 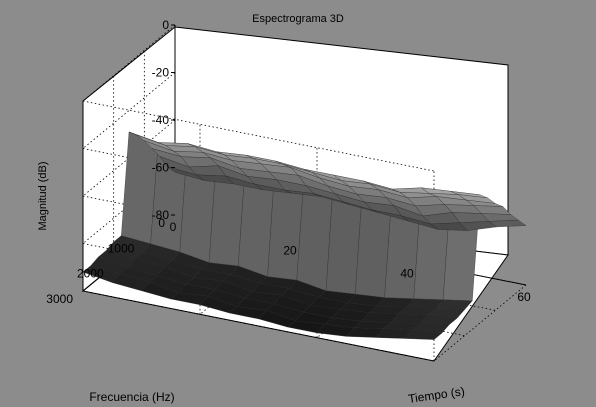 I want to click on x-tick-label: 40, so click(x=407, y=274).